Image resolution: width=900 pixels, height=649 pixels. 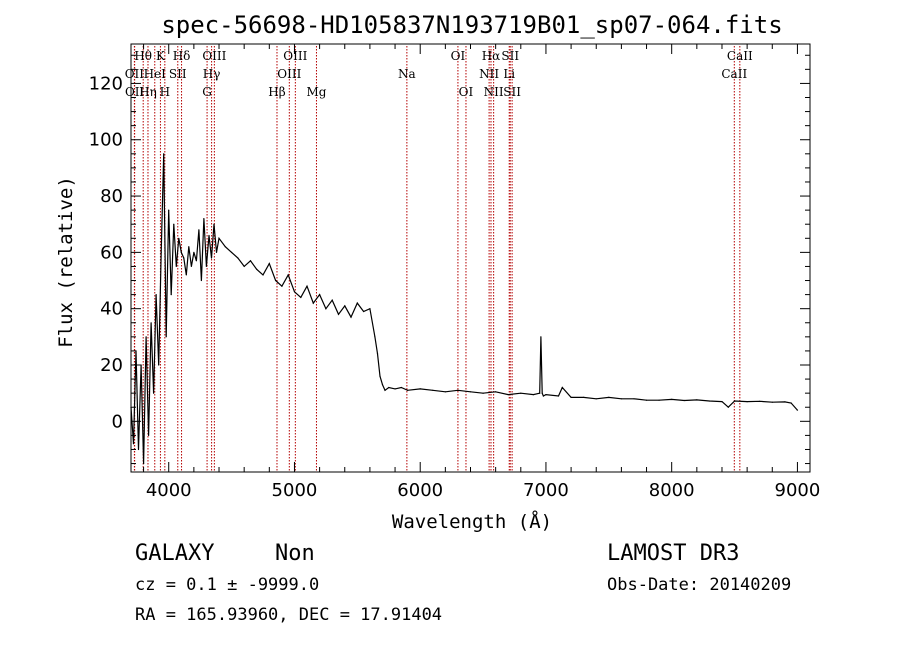 I want to click on line-marker-label: Hδ, so click(x=182, y=56).